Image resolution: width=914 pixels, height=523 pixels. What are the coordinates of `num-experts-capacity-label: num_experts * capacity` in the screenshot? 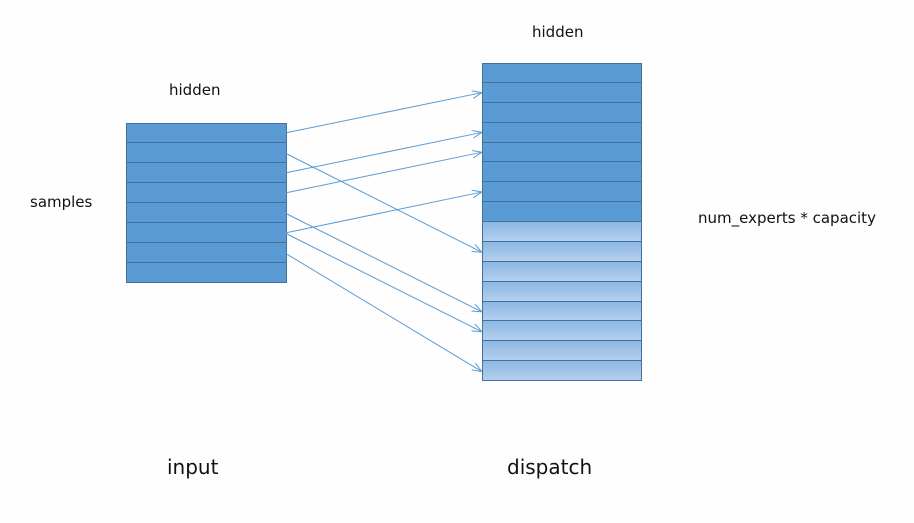 It's located at (787, 218).